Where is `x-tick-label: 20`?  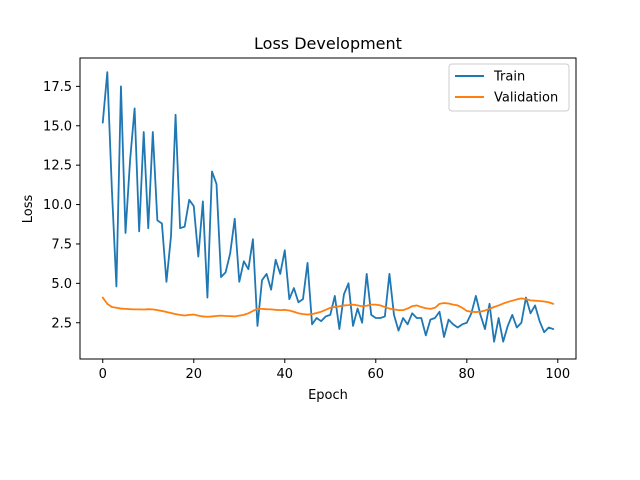 x-tick-label: 20 is located at coordinates (193, 374).